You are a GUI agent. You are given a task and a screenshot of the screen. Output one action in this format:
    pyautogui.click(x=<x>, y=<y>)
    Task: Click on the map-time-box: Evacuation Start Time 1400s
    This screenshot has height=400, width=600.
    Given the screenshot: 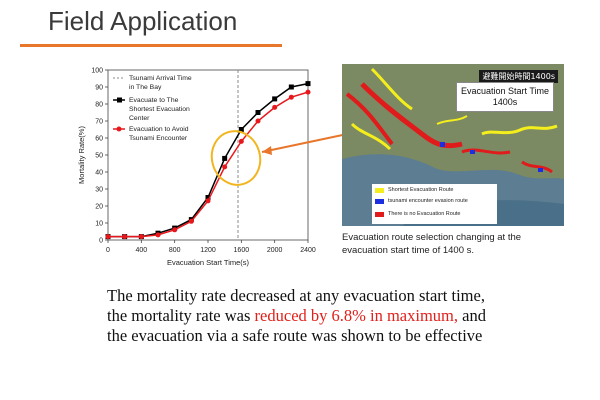 What is the action you would take?
    pyautogui.click(x=505, y=97)
    